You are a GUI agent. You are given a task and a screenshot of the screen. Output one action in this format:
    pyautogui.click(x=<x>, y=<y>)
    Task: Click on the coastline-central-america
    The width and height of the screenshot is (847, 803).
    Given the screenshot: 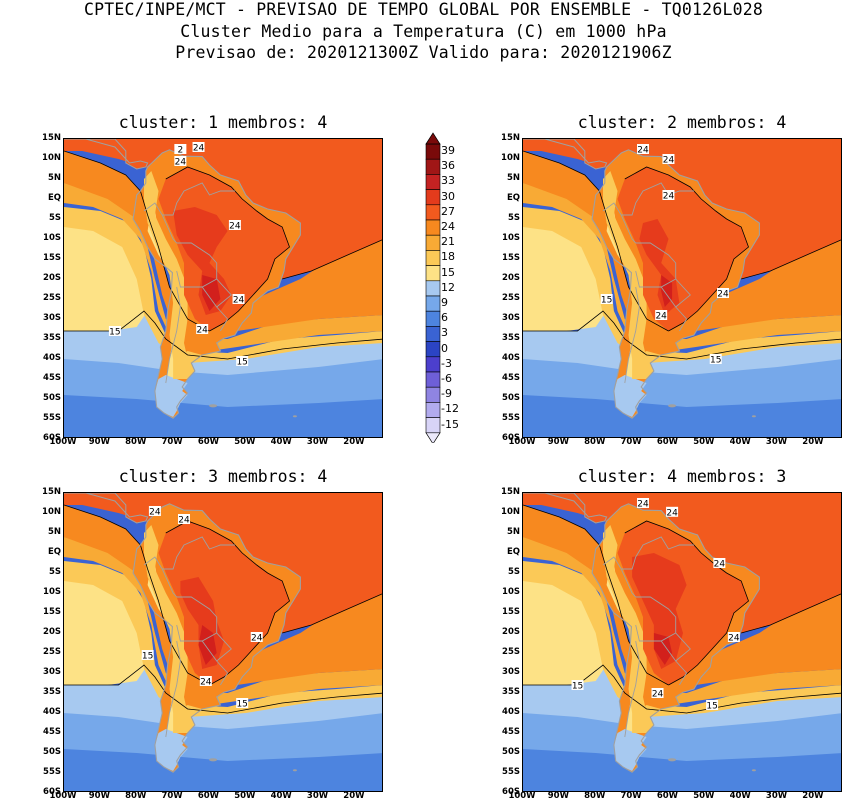 What is the action you would take?
    pyautogui.click(x=106, y=508)
    